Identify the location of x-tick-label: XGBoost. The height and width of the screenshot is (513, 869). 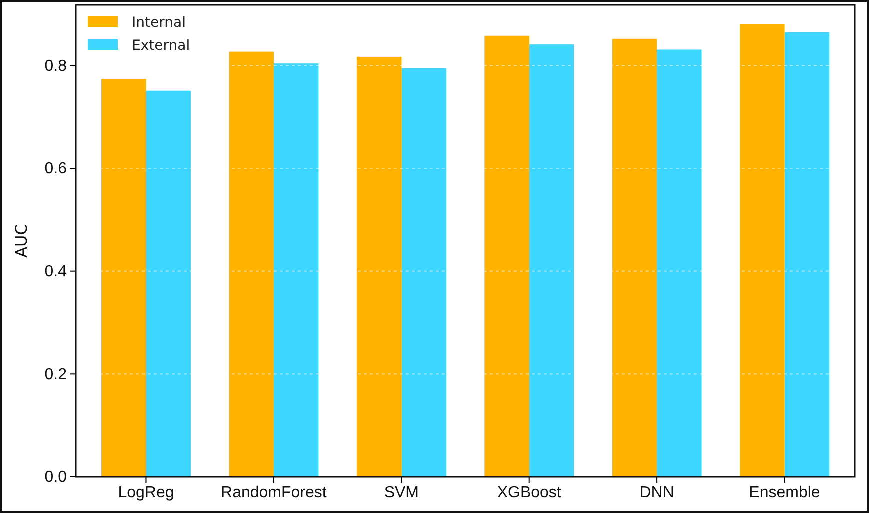
(529, 493).